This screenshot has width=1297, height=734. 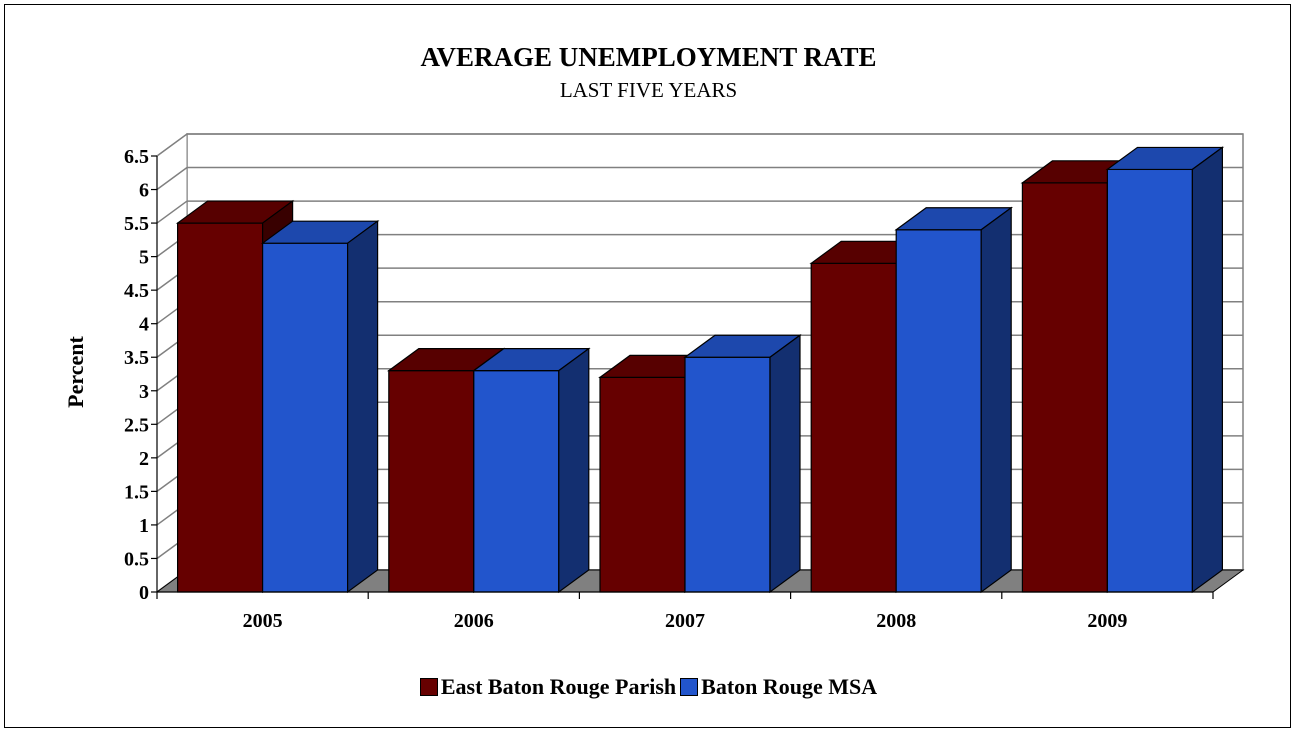 I want to click on legend-item-msa: Baton Rouge MSA, so click(x=778, y=687).